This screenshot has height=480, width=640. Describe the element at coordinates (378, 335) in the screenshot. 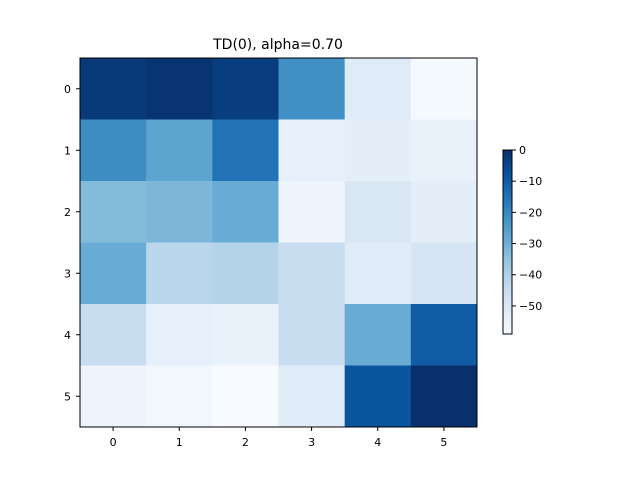

I see `heatmap-cell-r4-c4` at that location.